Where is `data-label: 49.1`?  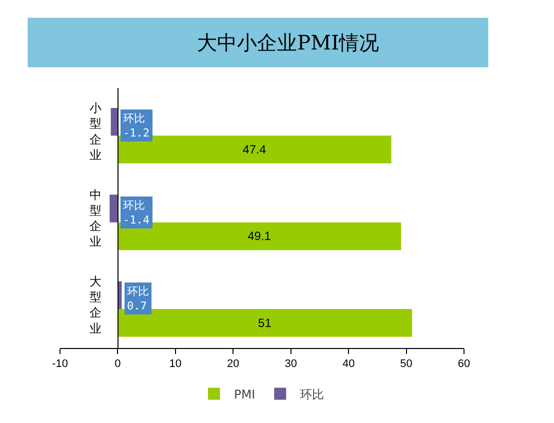 data-label: 49.1 is located at coordinates (260, 236).